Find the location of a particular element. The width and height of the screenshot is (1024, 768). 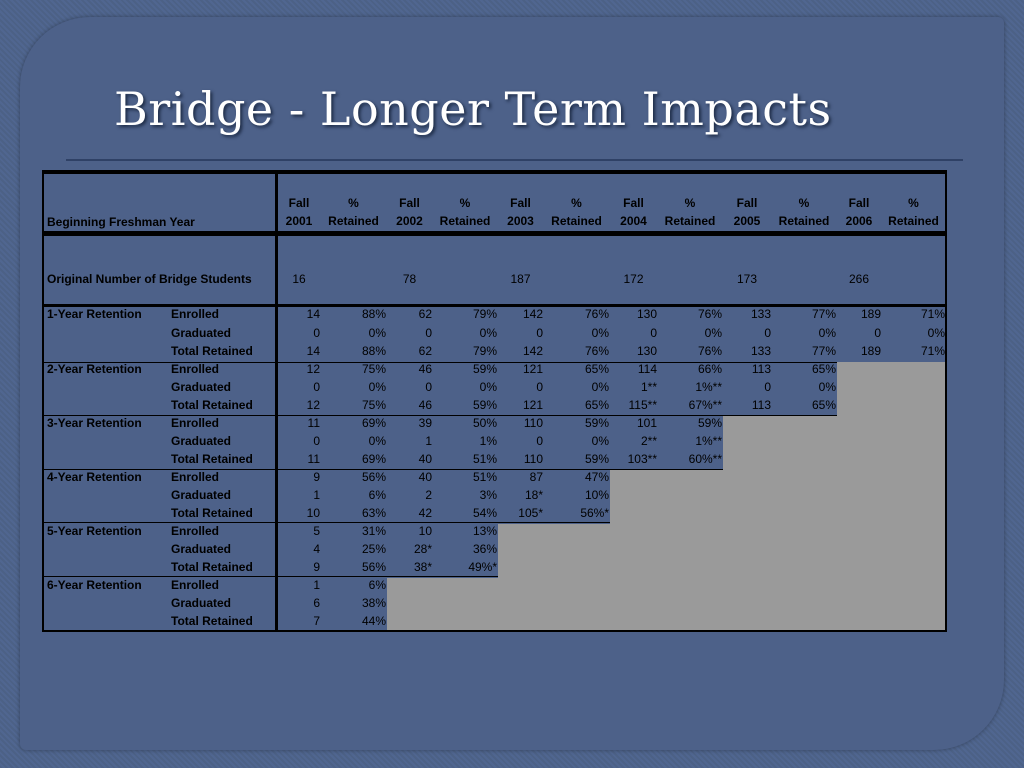

table-cell: 103** is located at coordinates (642, 459).